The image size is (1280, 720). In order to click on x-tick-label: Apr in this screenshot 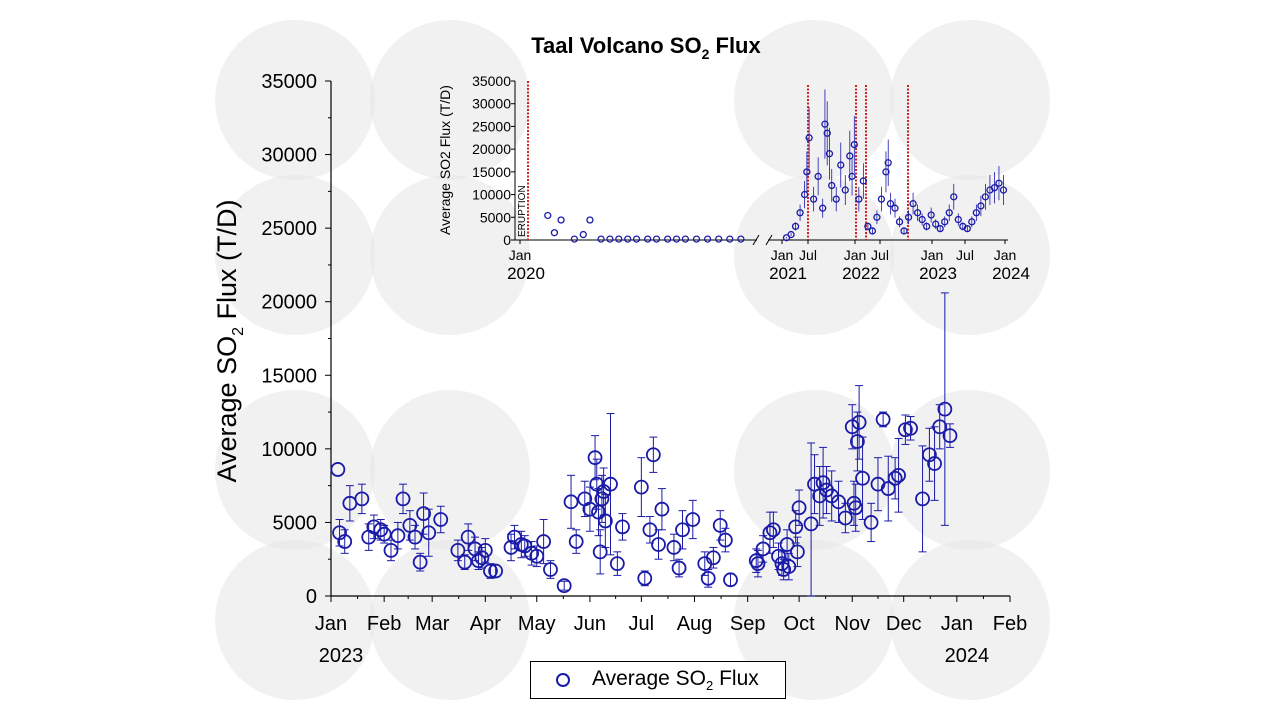, I will do `click(485, 624)`.